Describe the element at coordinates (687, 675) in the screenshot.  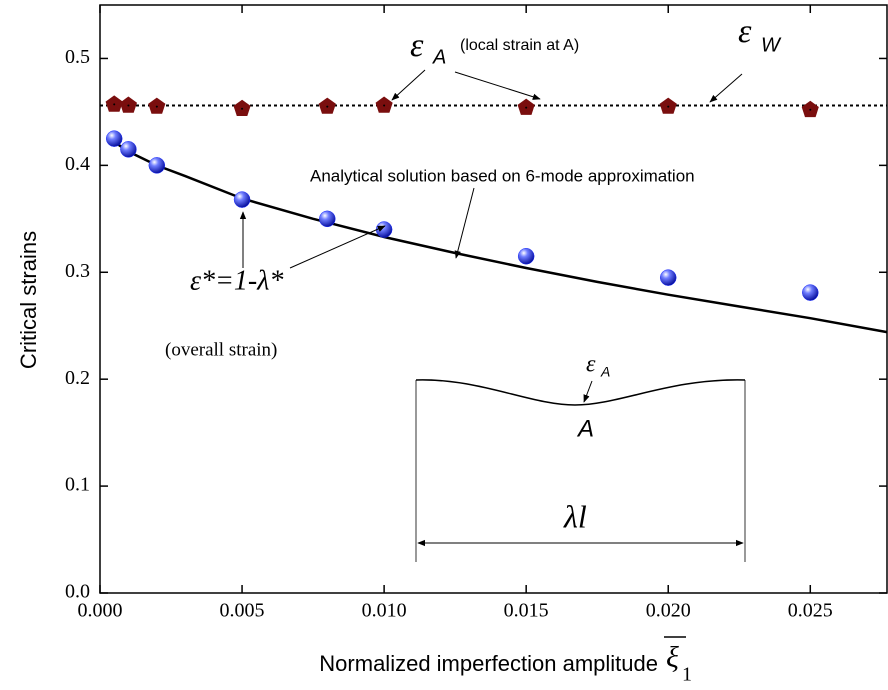
I see `x-axis-subscript: 1` at that location.